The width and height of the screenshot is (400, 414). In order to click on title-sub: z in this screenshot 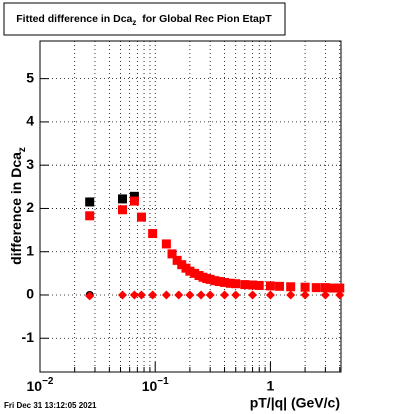, I will do `click(134, 22)`.